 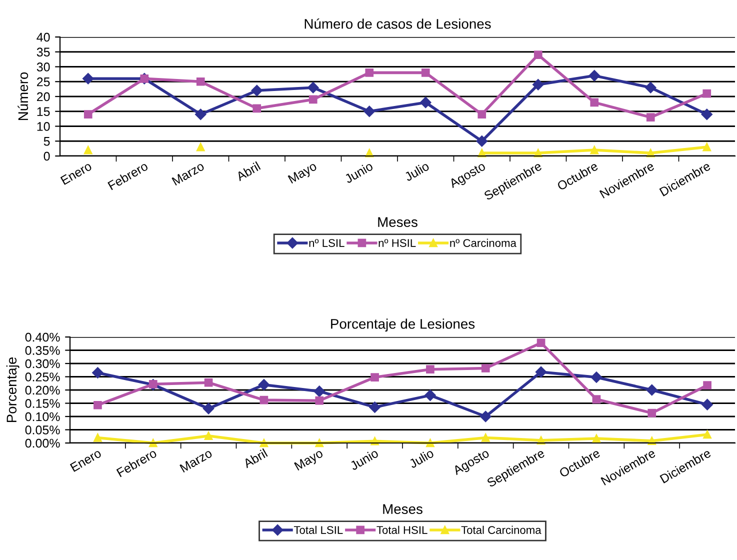 What do you see at coordinates (13, 389) in the screenshot?
I see `y-axis-title: Porcentaje` at bounding box center [13, 389].